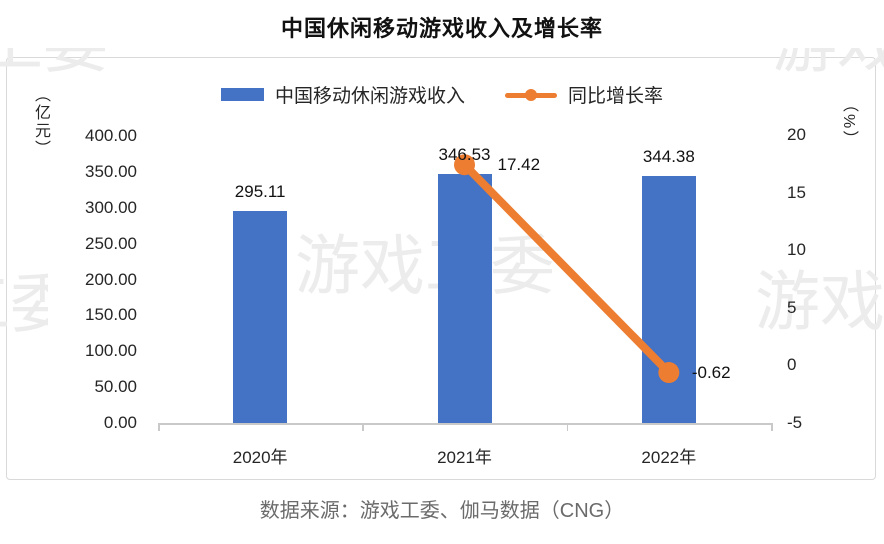  Describe the element at coordinates (519, 164) in the screenshot. I see `line-value-label: 17.42` at that location.